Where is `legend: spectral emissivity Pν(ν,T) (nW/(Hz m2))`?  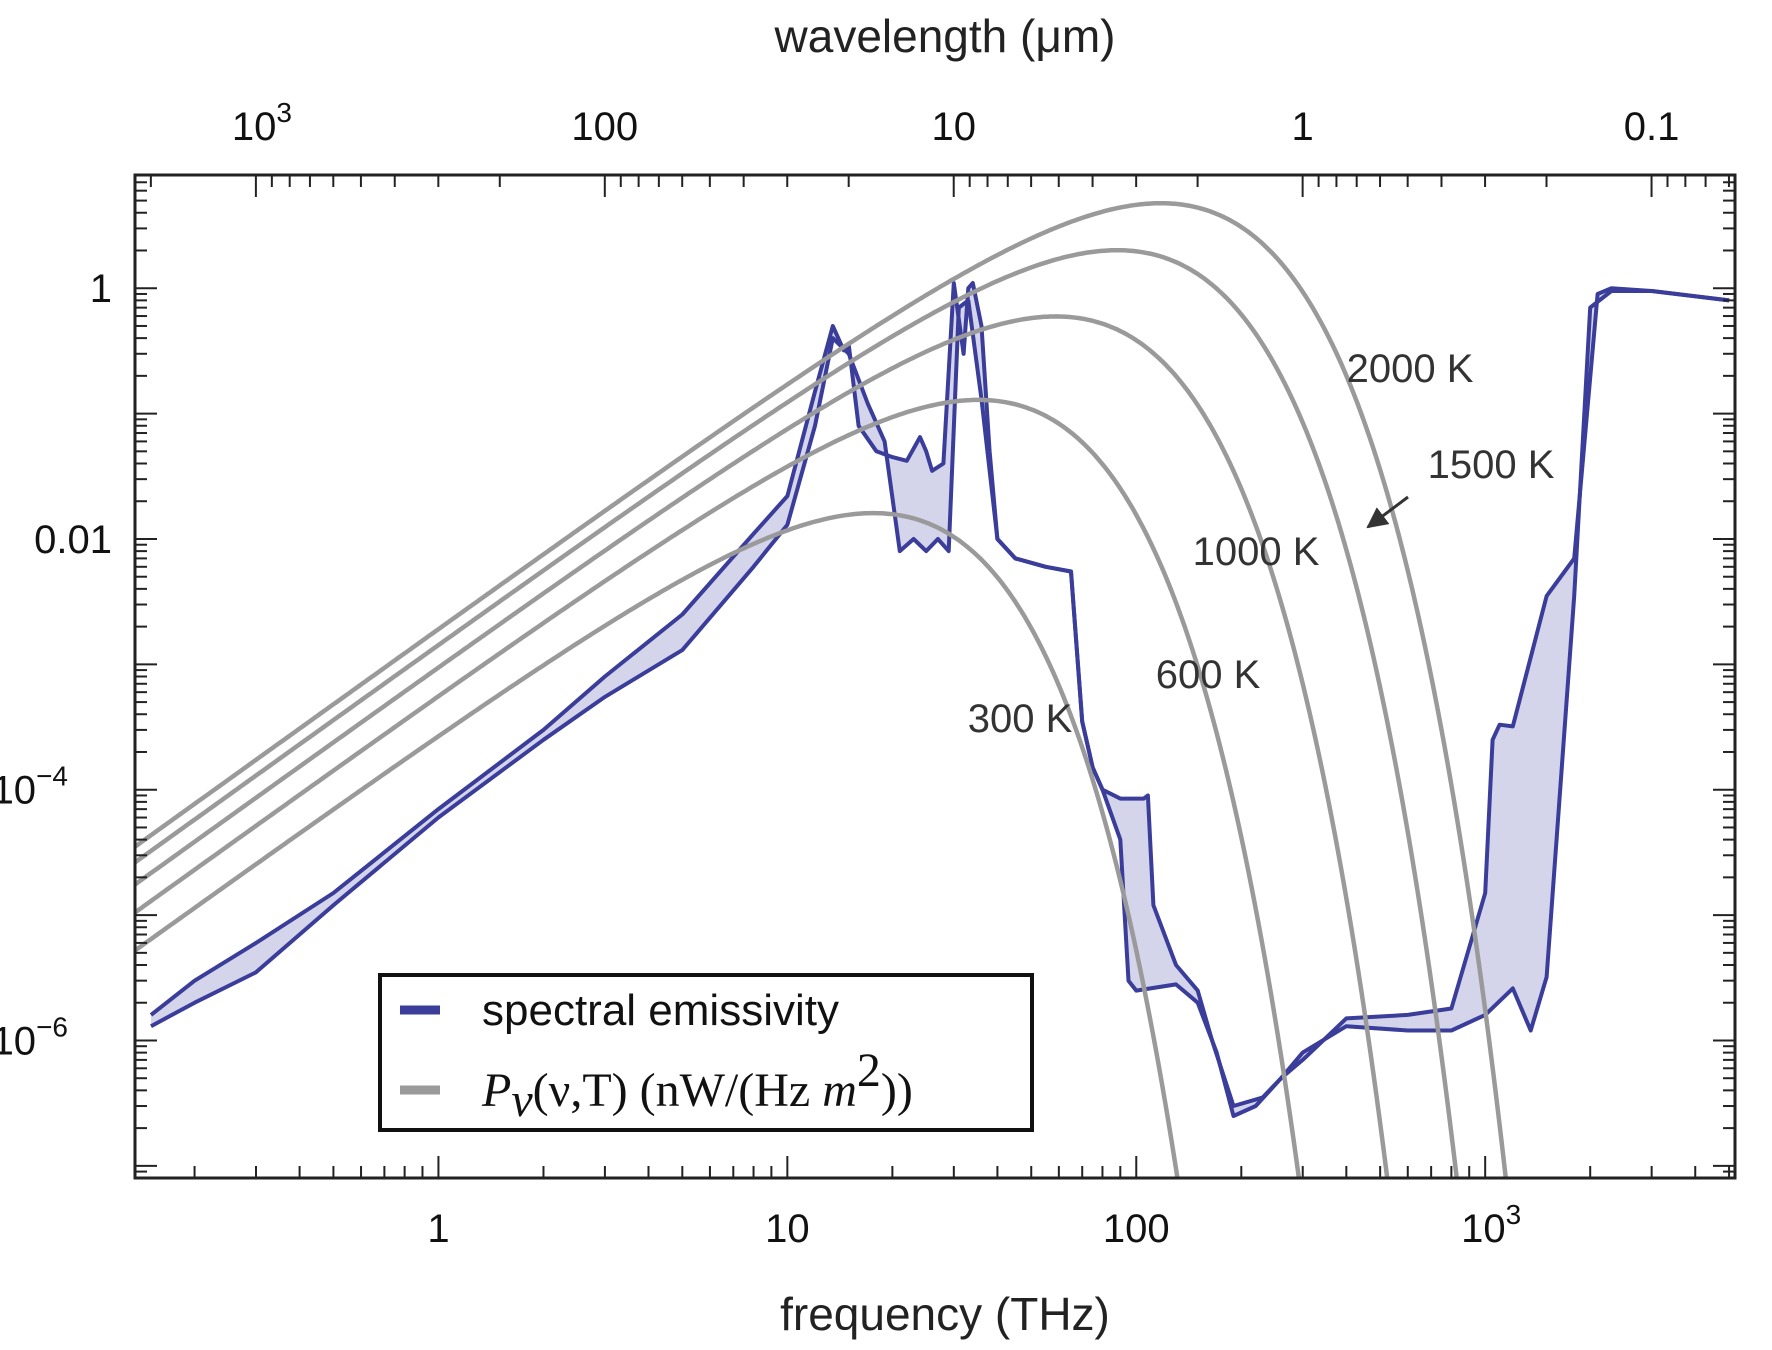 legend: spectral emissivity Pν(ν,T) (nW/(Hz m2)) is located at coordinates (706, 1052).